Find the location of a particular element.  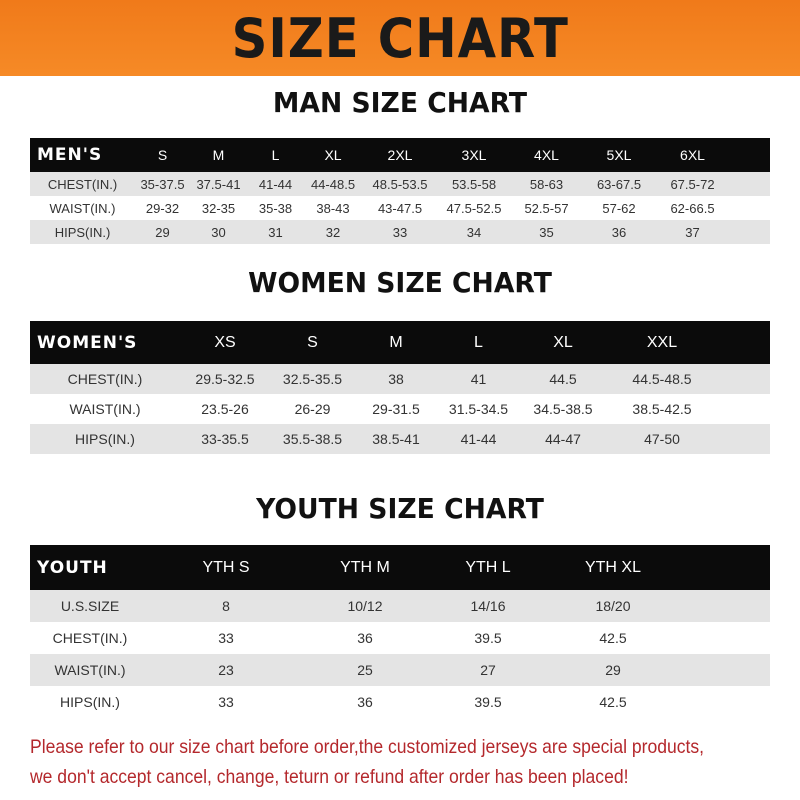

measurement-value: 8 is located at coordinates (226, 606).